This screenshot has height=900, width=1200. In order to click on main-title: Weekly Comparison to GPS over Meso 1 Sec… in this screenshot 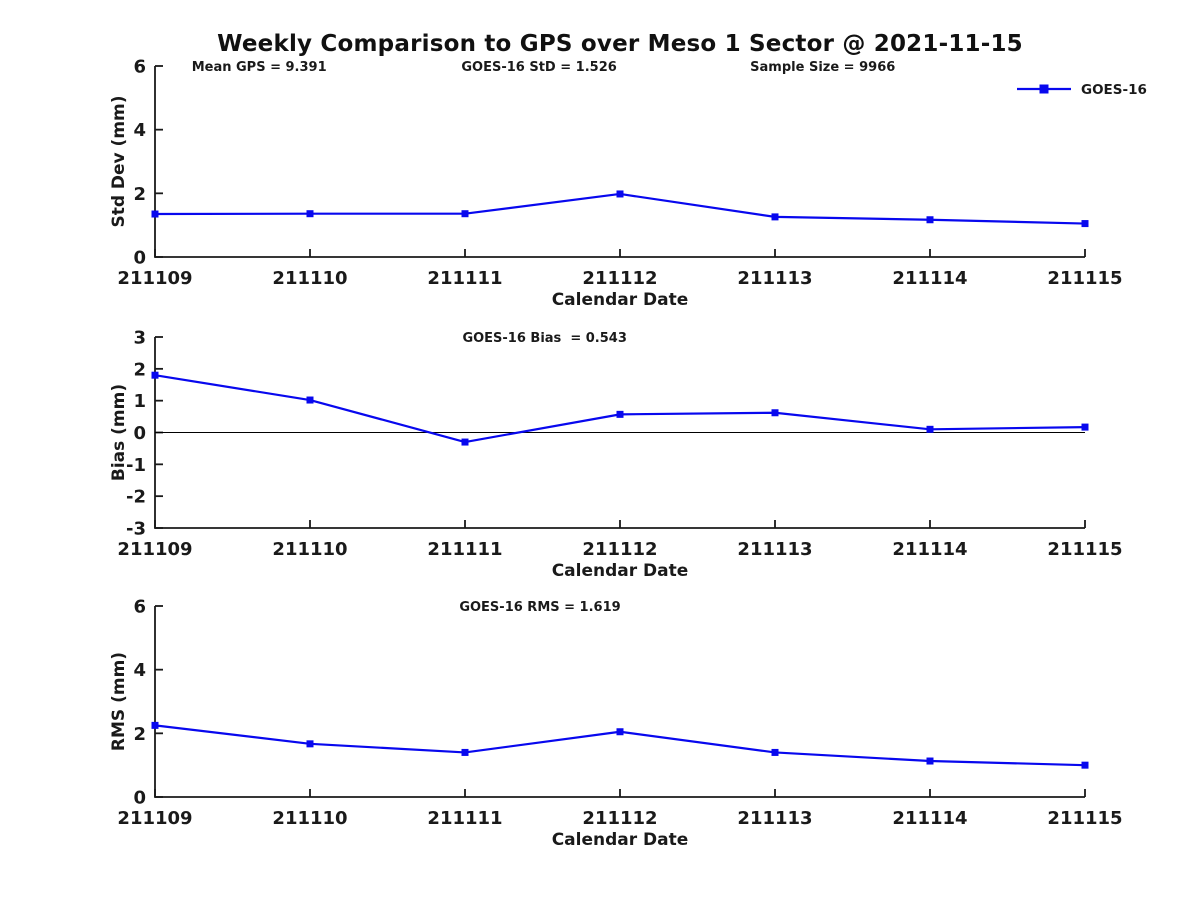, I will do `click(620, 44)`.